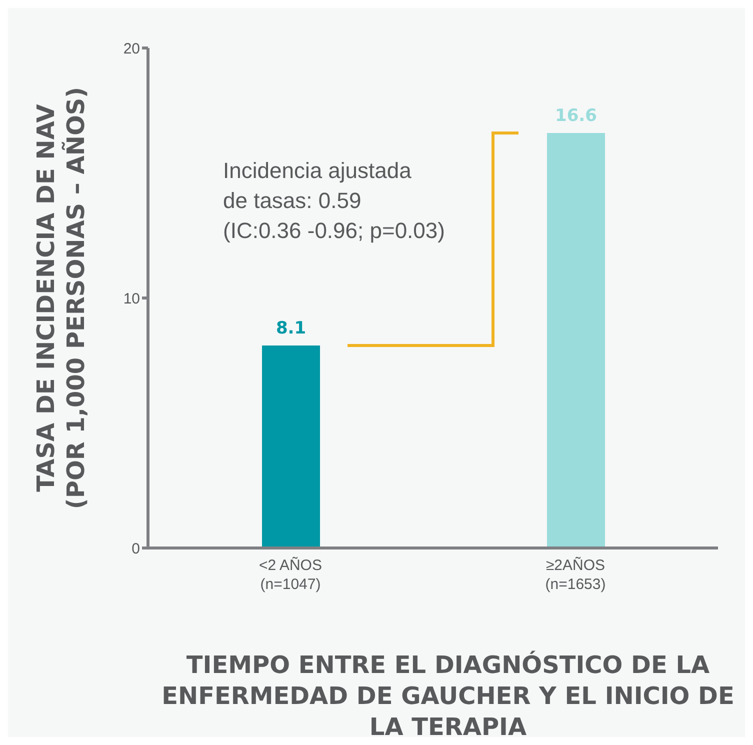 This screenshot has width=753, height=745. I want to click on x-tick-label: ≥2AÑOS (n=1653), so click(575, 574).